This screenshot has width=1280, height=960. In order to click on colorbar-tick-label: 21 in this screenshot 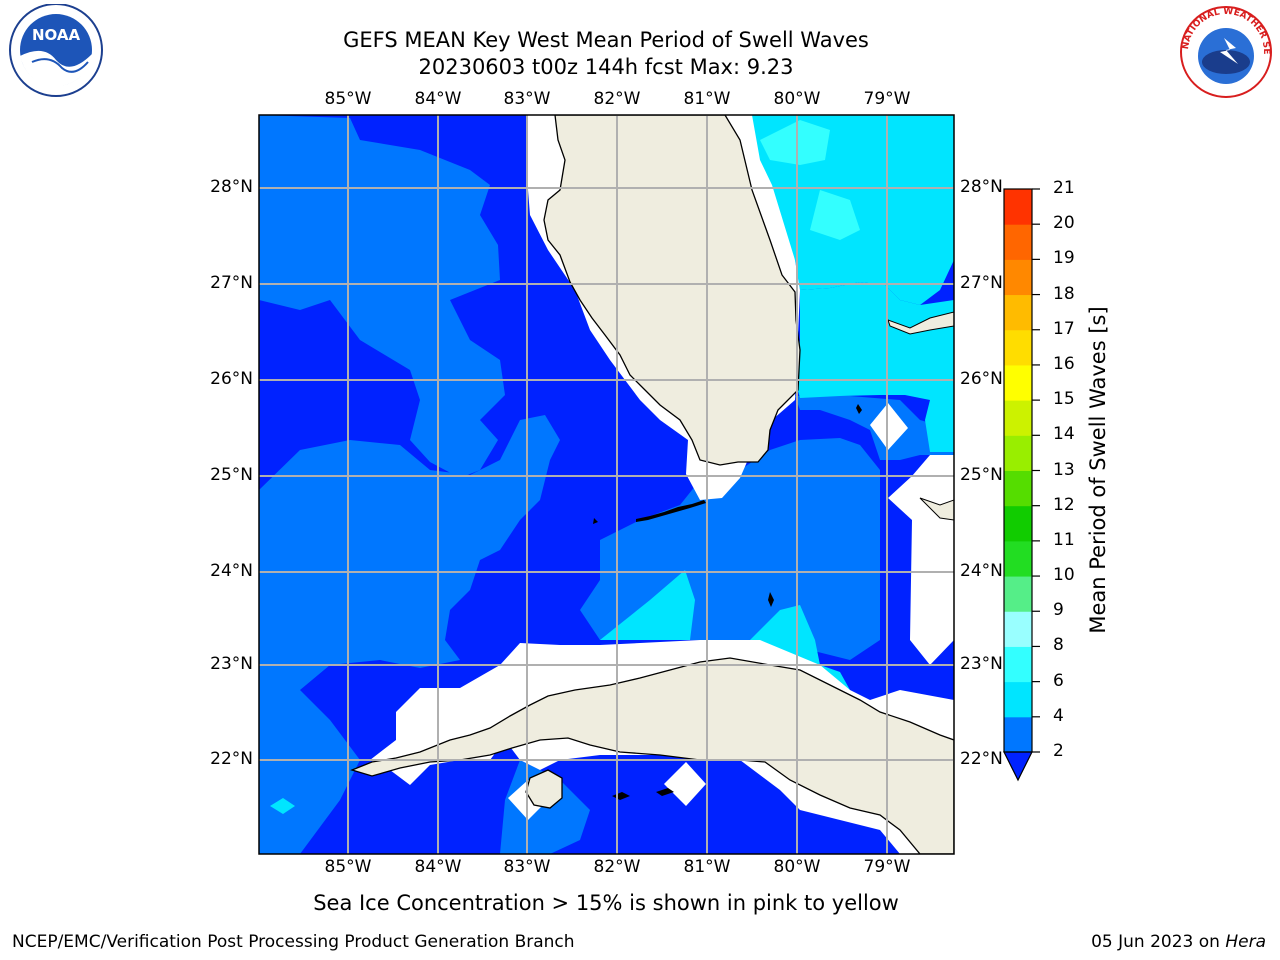, I will do `click(1064, 188)`.